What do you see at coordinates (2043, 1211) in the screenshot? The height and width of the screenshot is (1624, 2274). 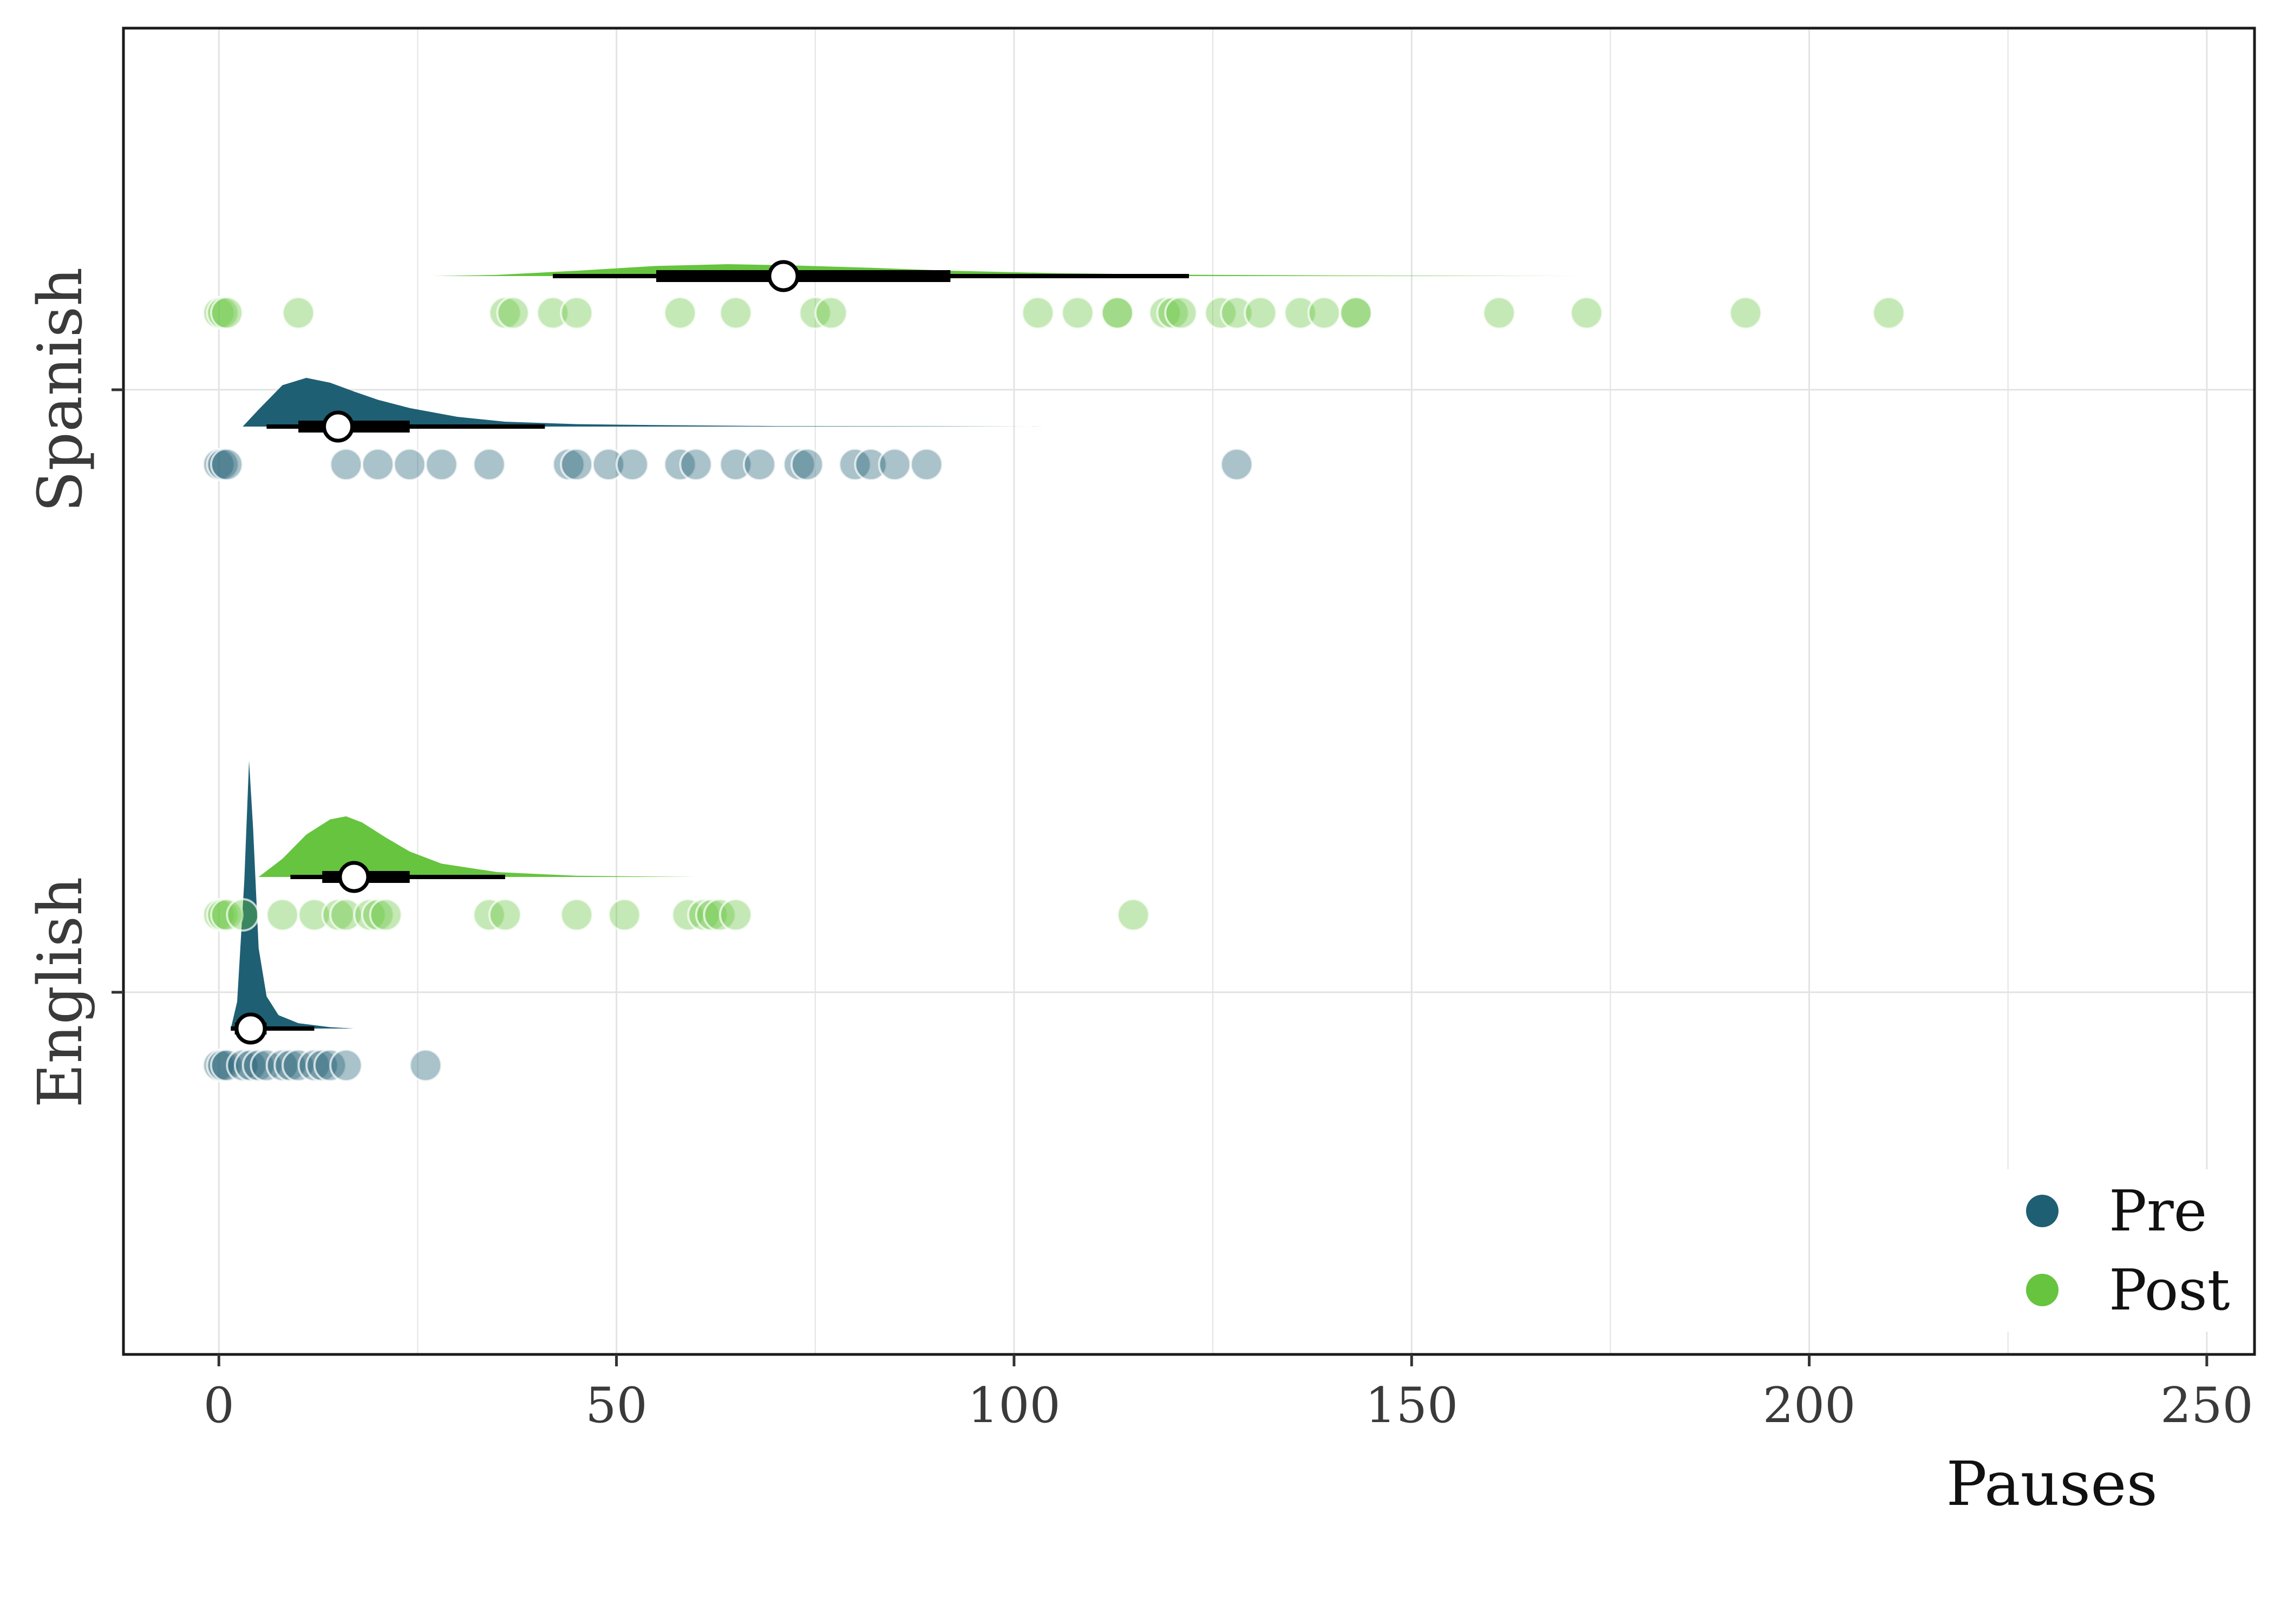 I see `legend-key-pre` at bounding box center [2043, 1211].